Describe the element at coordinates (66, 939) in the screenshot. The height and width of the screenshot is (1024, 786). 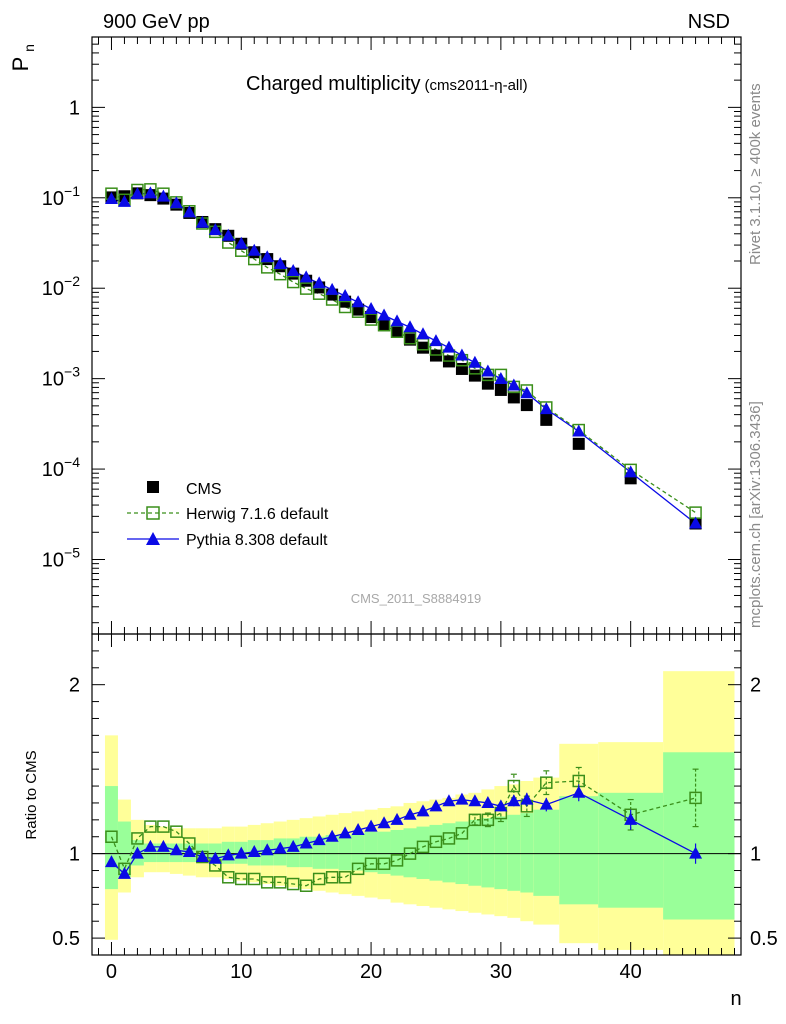
I see `ratio-y-tick-label: 0.5` at that location.